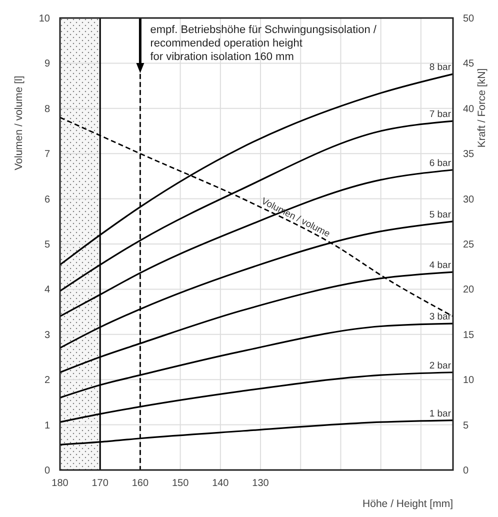  I want to click on x-tick-label: 170, so click(100, 483).